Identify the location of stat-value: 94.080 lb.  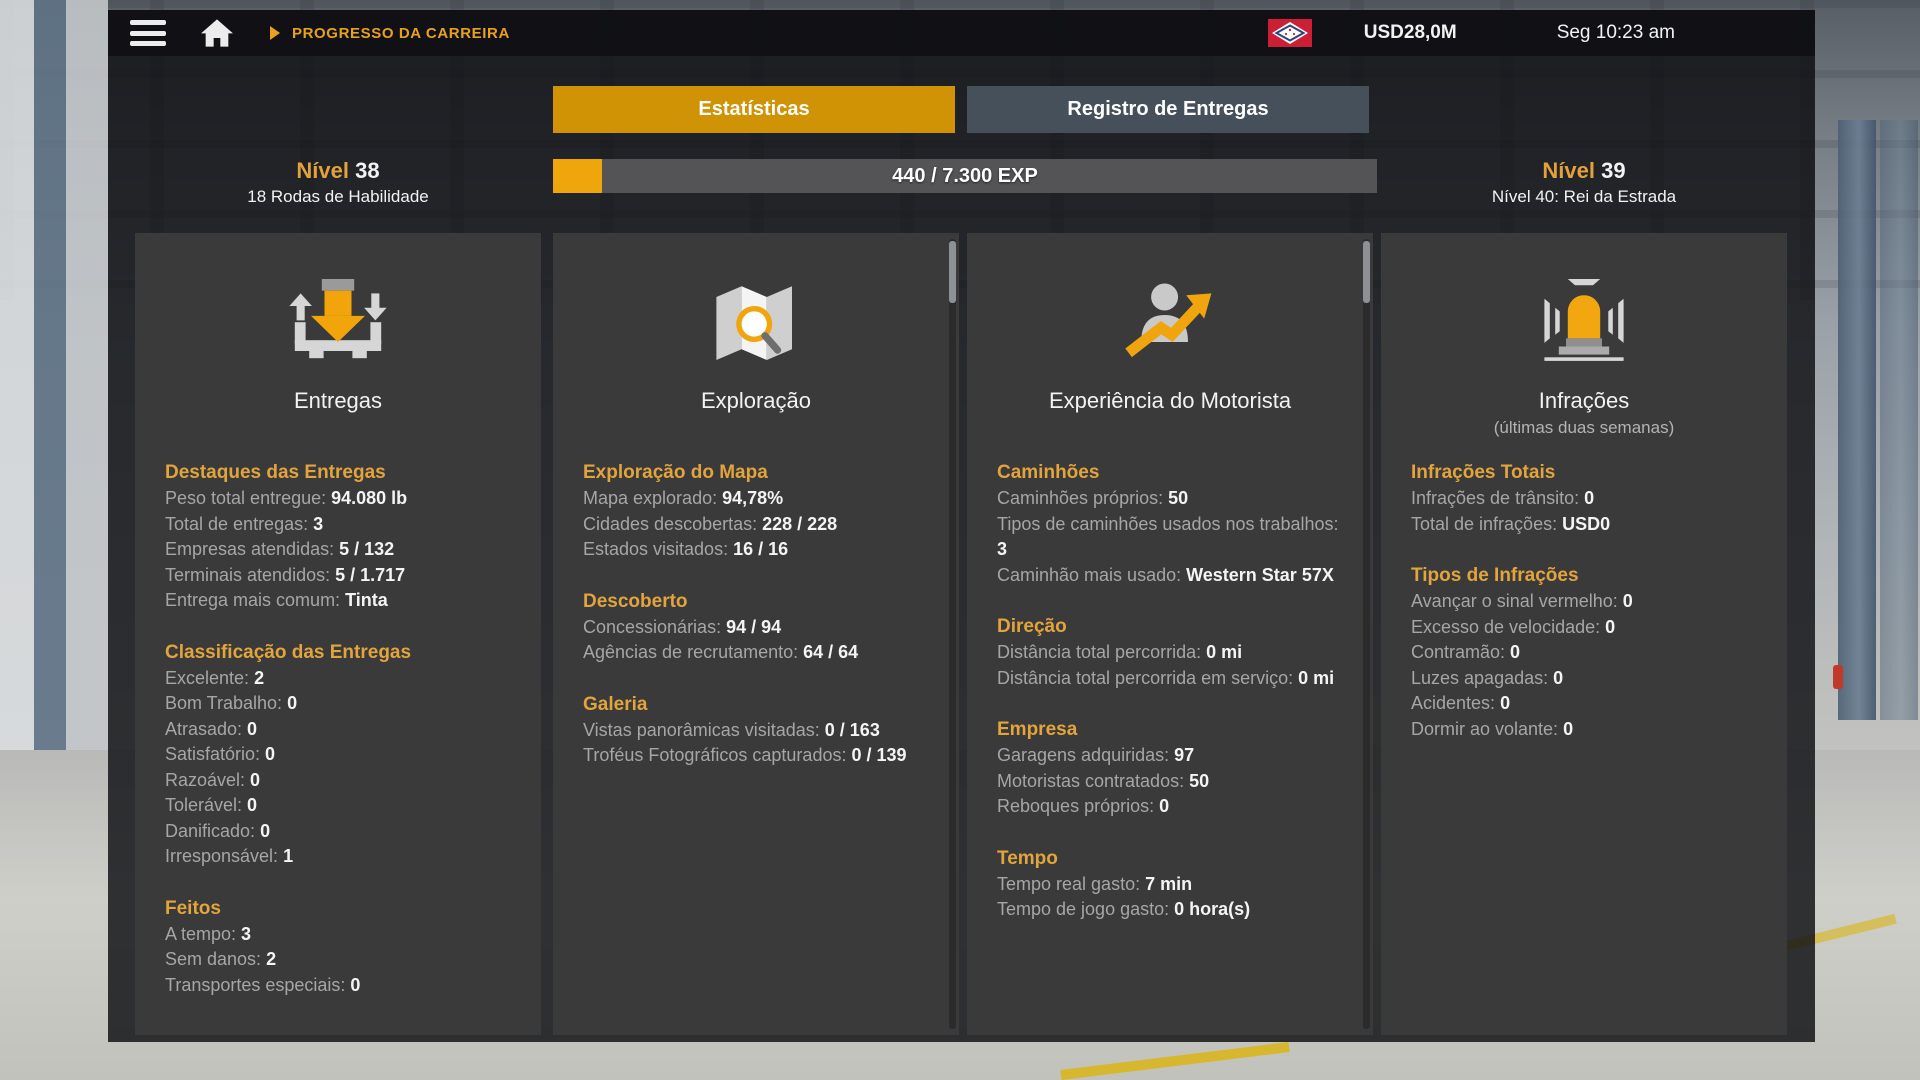
(369, 498).